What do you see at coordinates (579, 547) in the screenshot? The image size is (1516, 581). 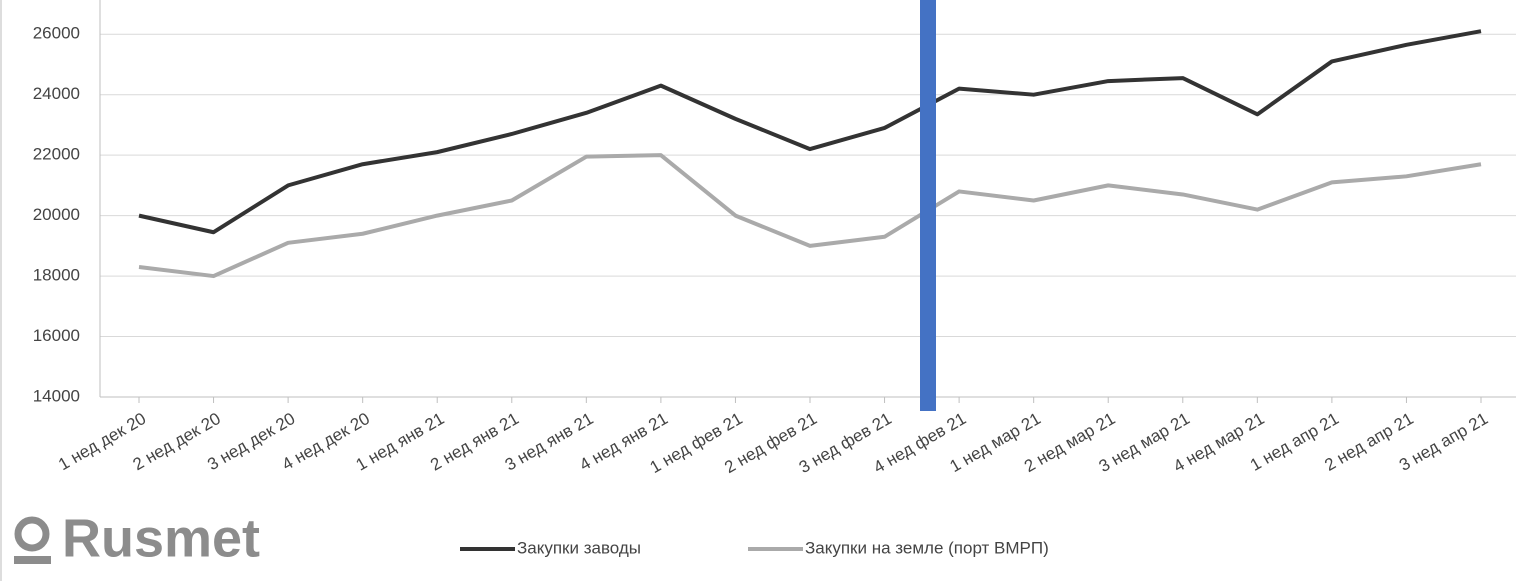 I see `legend-label: Закупки заводы` at bounding box center [579, 547].